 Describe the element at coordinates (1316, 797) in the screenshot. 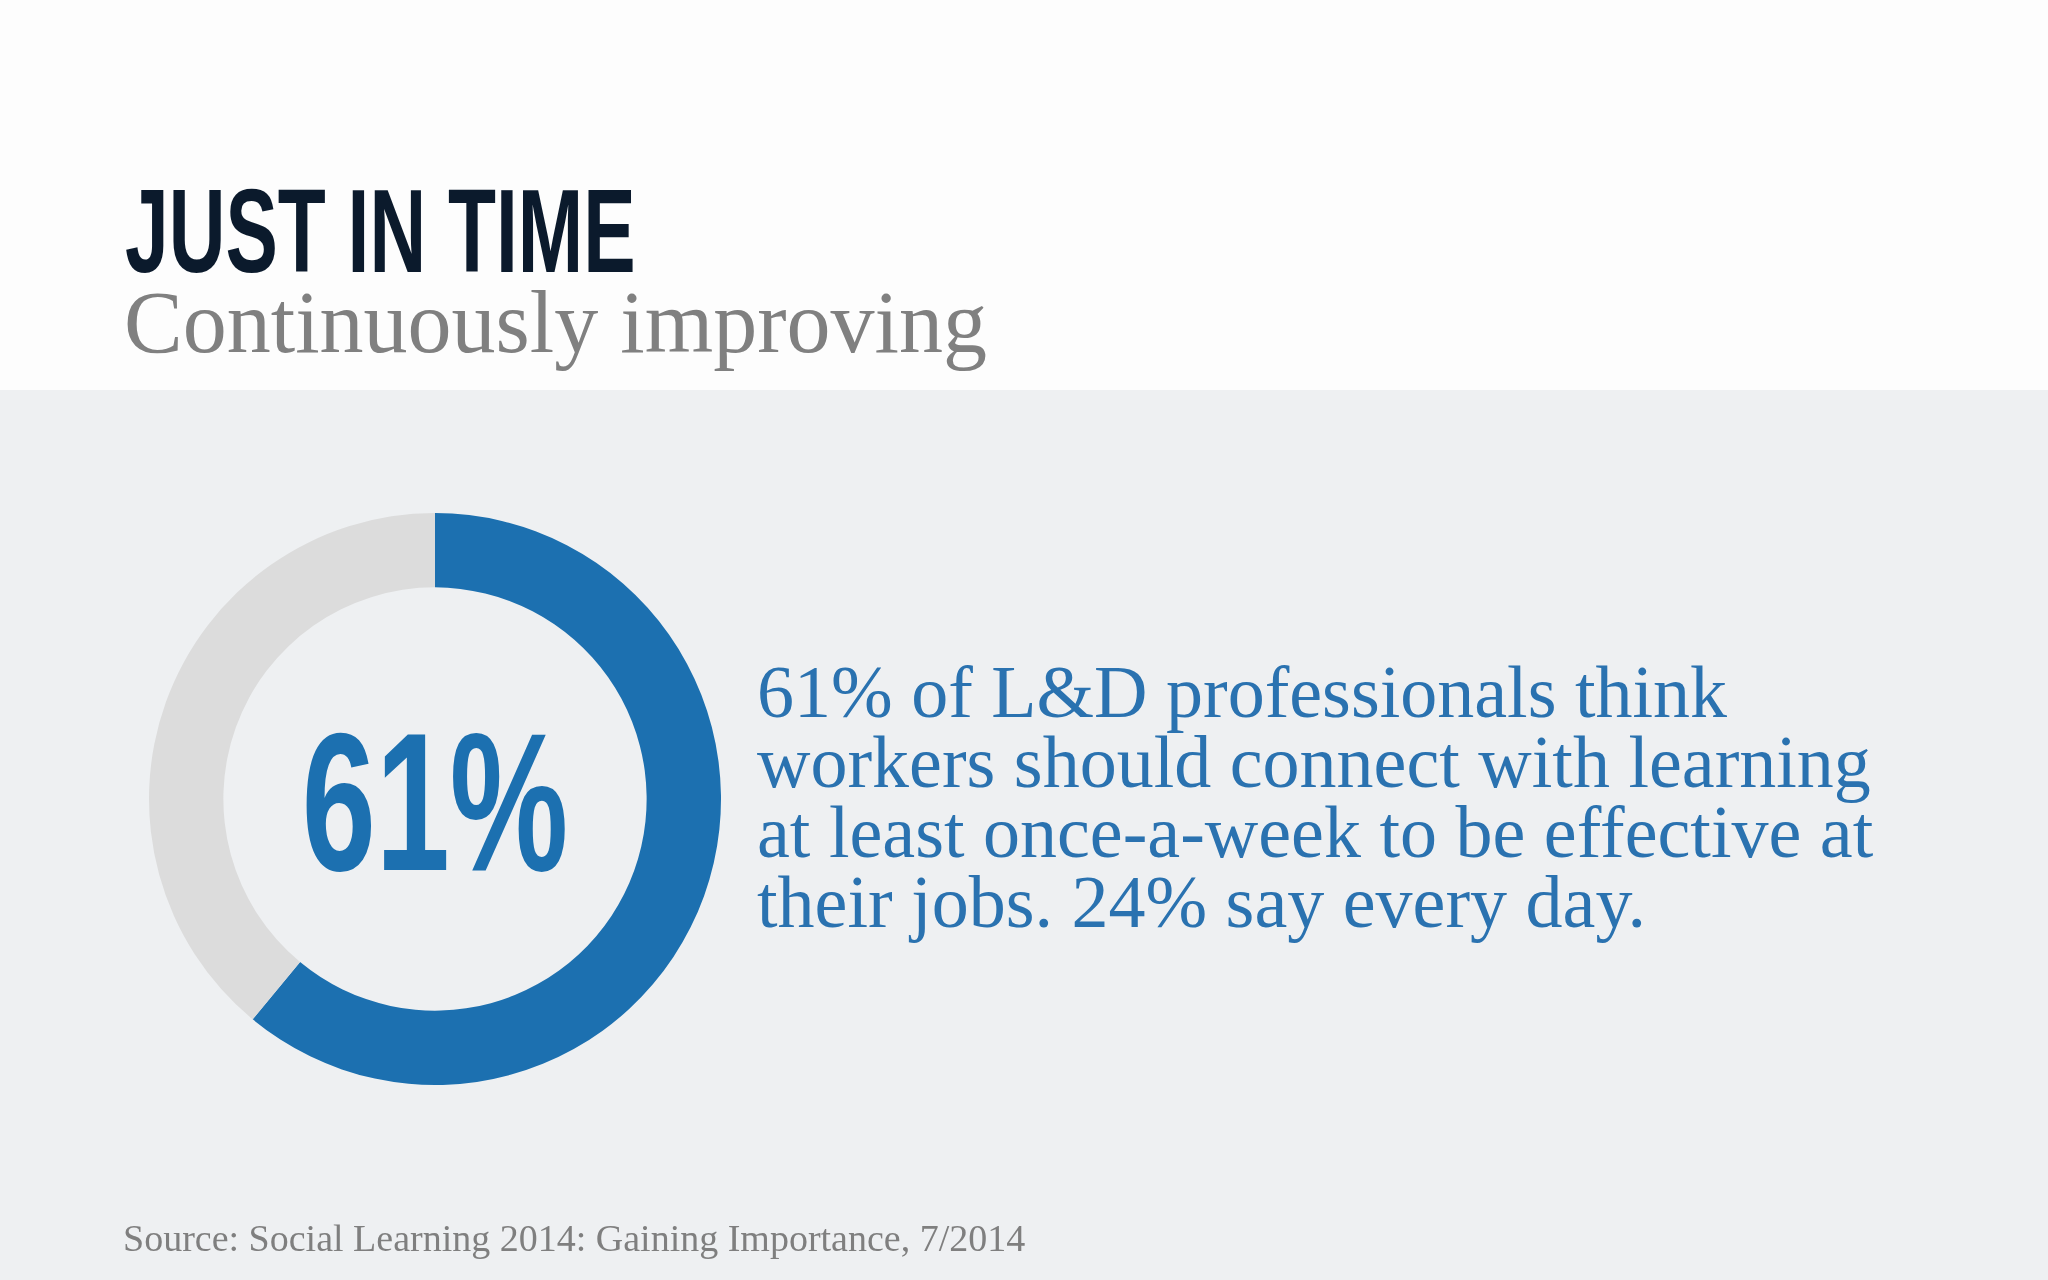

I see `text: 61% of L&D professionals think workers should connect with learning at least once-a-week to be effective at their jobs. 24% say every day.` at that location.